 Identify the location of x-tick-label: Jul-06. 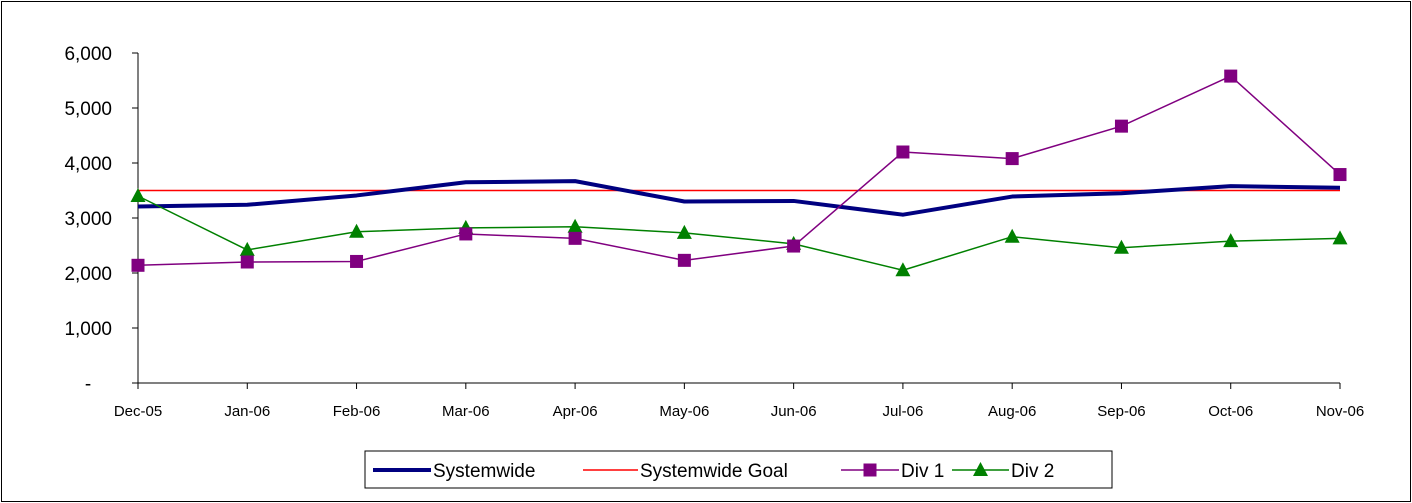
(902, 411).